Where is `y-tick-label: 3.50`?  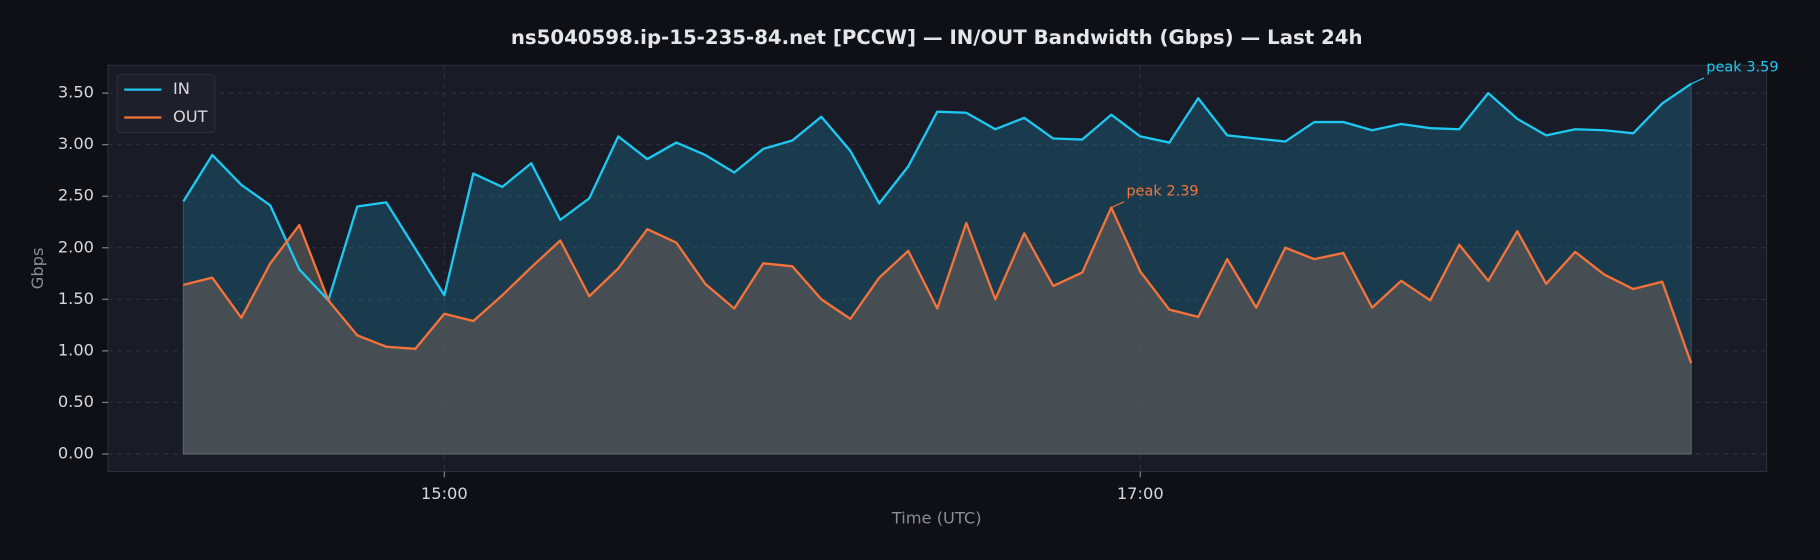
y-tick-label: 3.50 is located at coordinates (76, 92).